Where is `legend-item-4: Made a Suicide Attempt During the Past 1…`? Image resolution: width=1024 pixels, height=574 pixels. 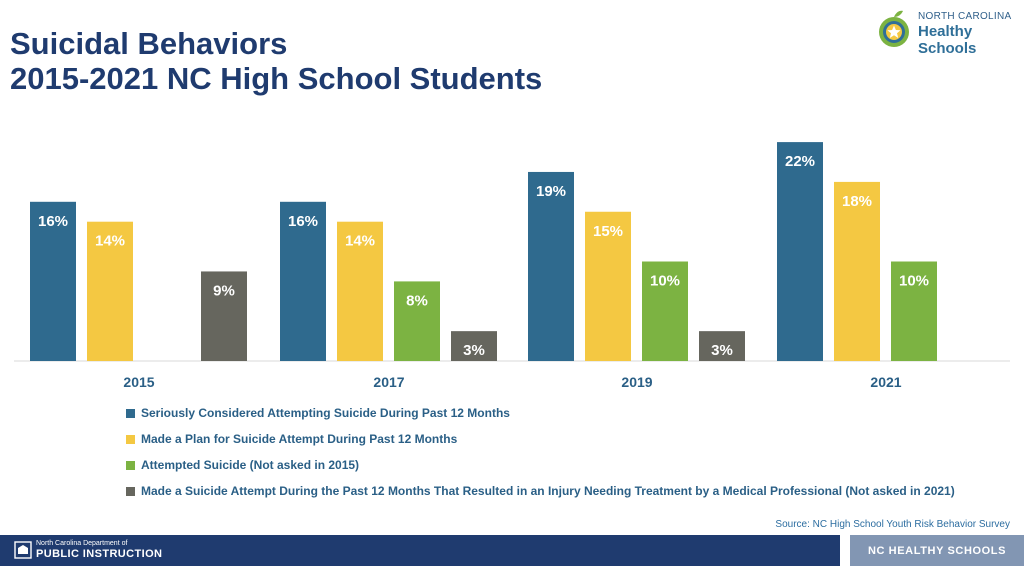
legend-item-4: Made a Suicide Attempt During the Past 1… is located at coordinates (540, 491).